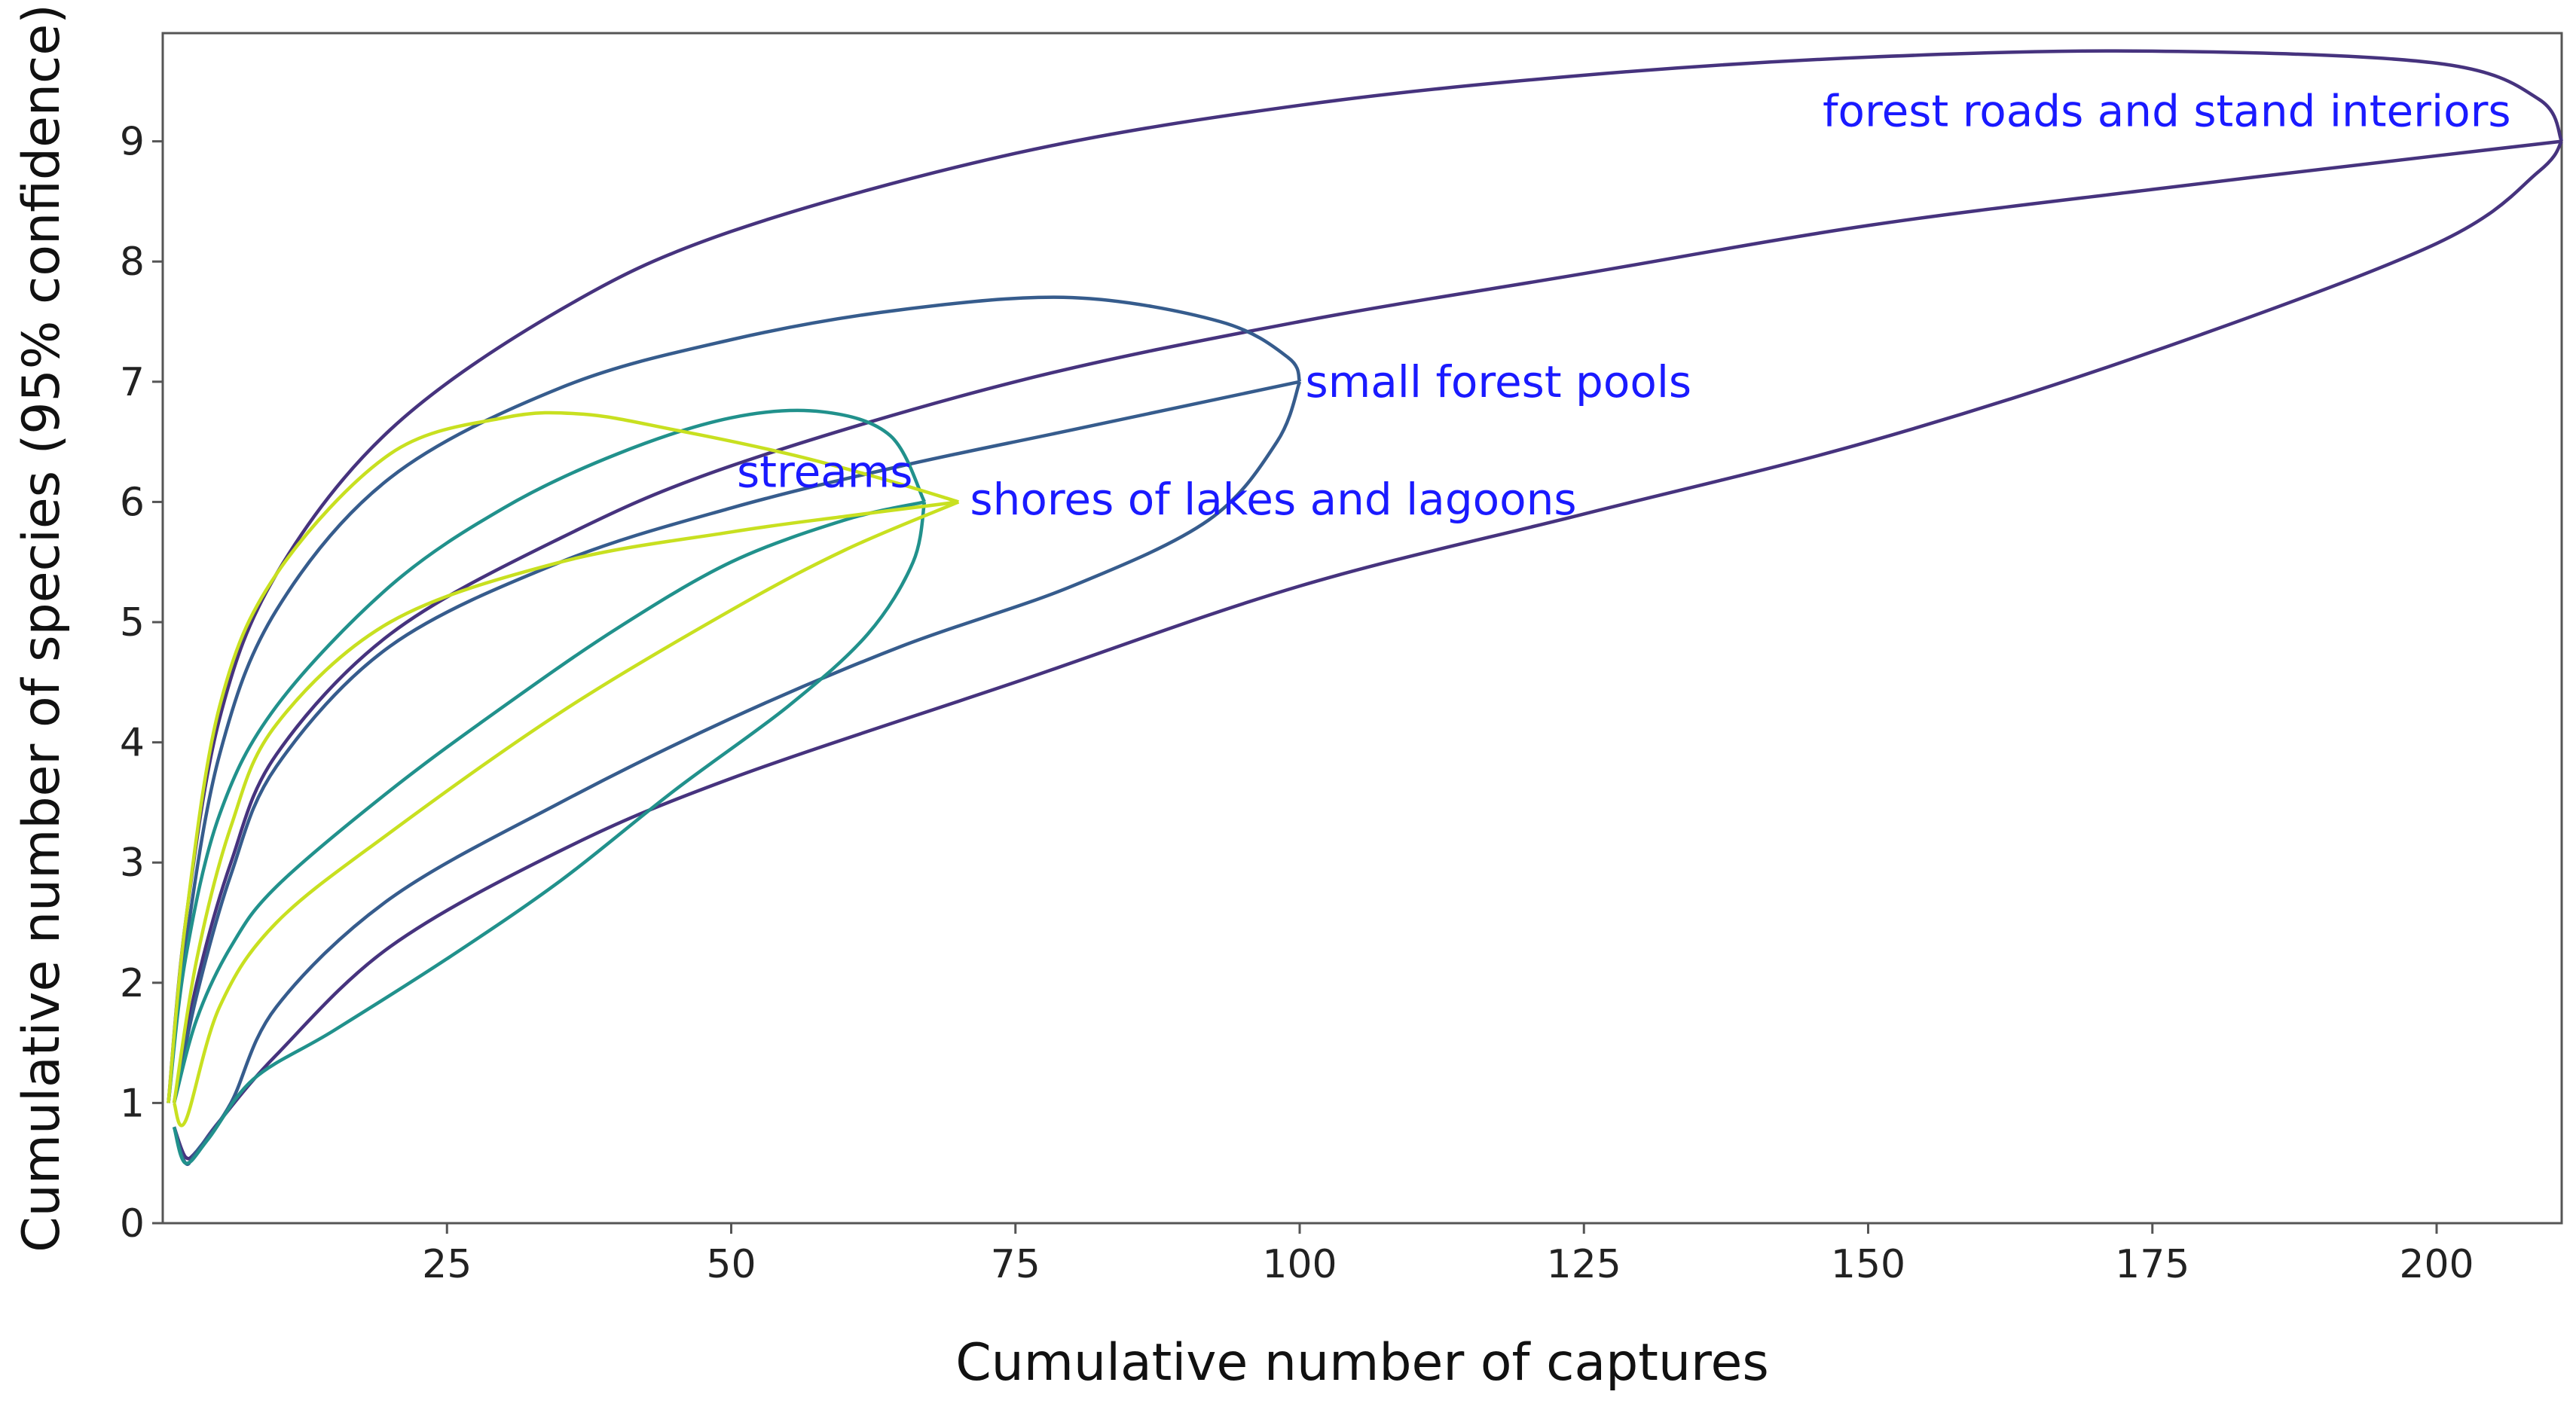 The height and width of the screenshot is (1419, 2576). What do you see at coordinates (1299, 1264) in the screenshot?
I see `x-tick-label: 100` at bounding box center [1299, 1264].